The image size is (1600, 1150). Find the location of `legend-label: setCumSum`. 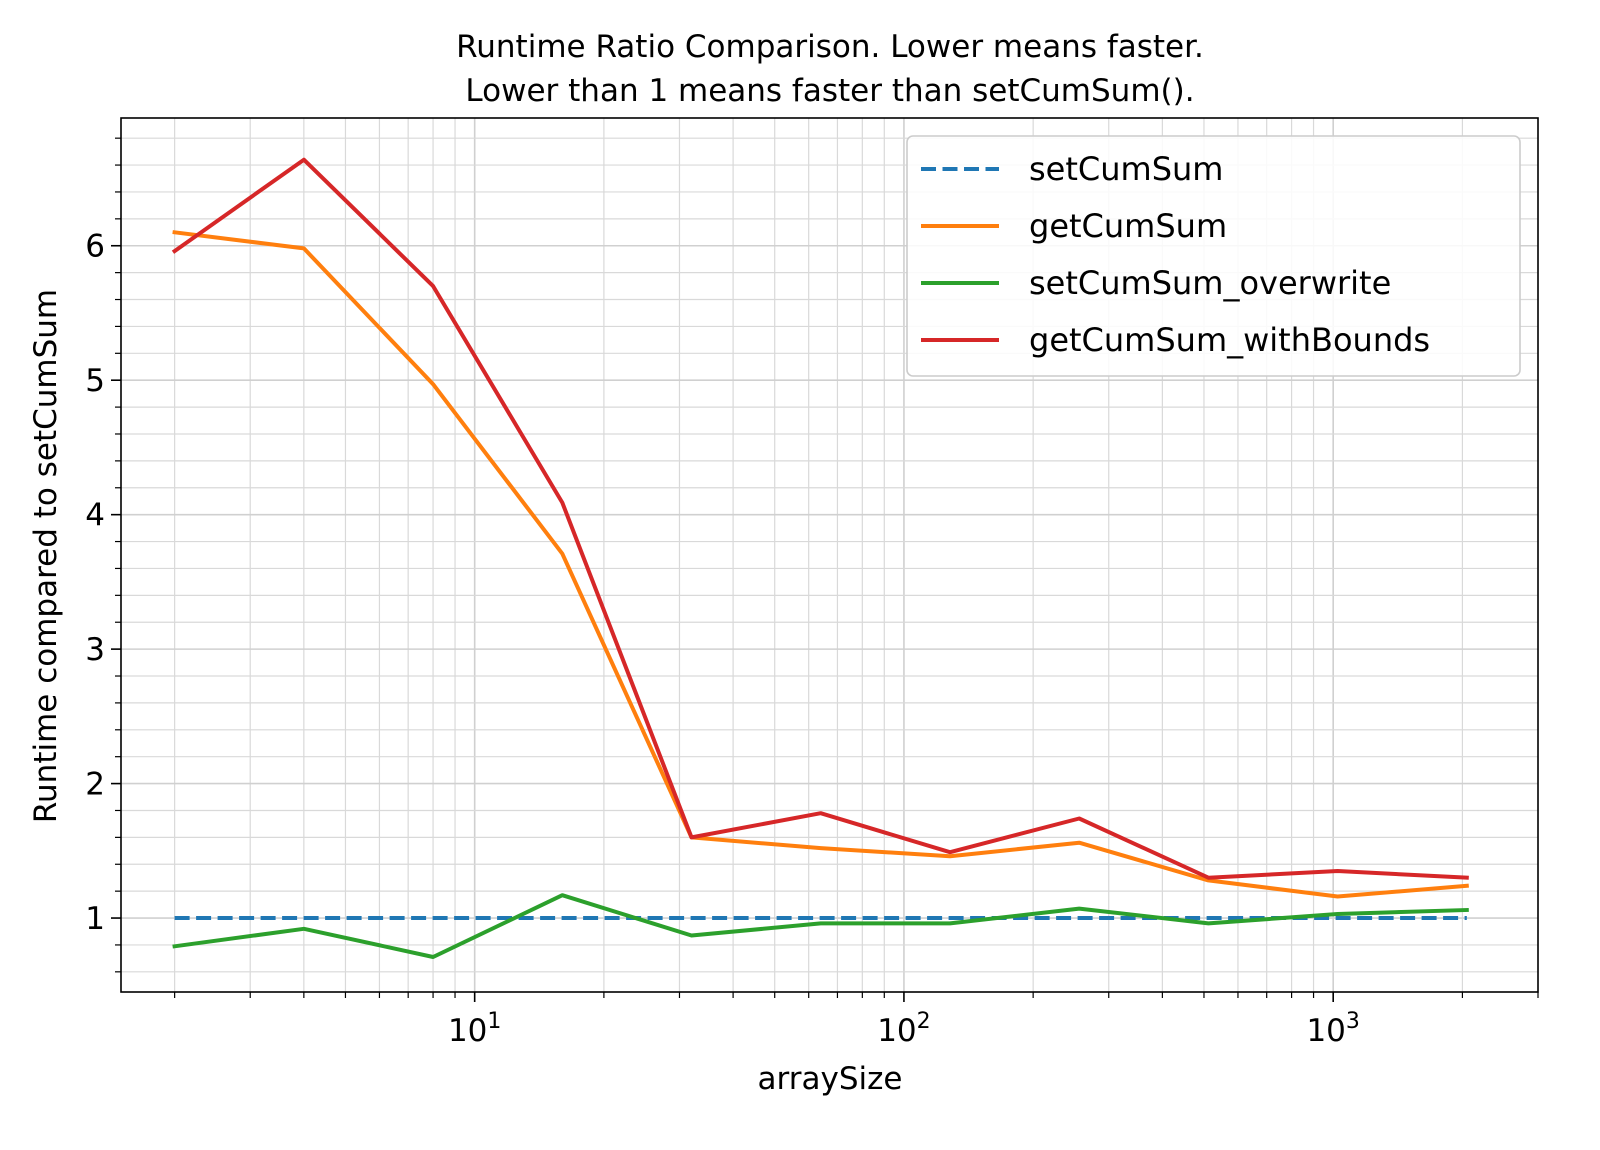

legend-label: setCumSum is located at coordinates (1126, 169).